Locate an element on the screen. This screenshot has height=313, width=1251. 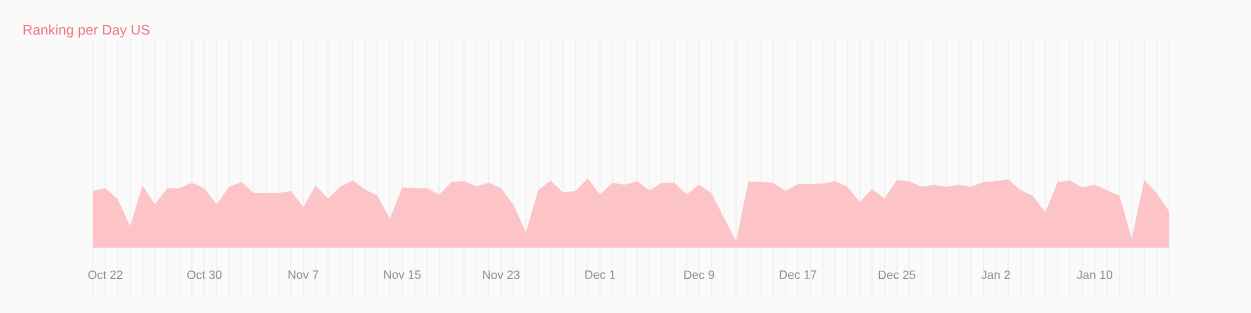
x-tick-label: Dec 17 is located at coordinates (798, 274).